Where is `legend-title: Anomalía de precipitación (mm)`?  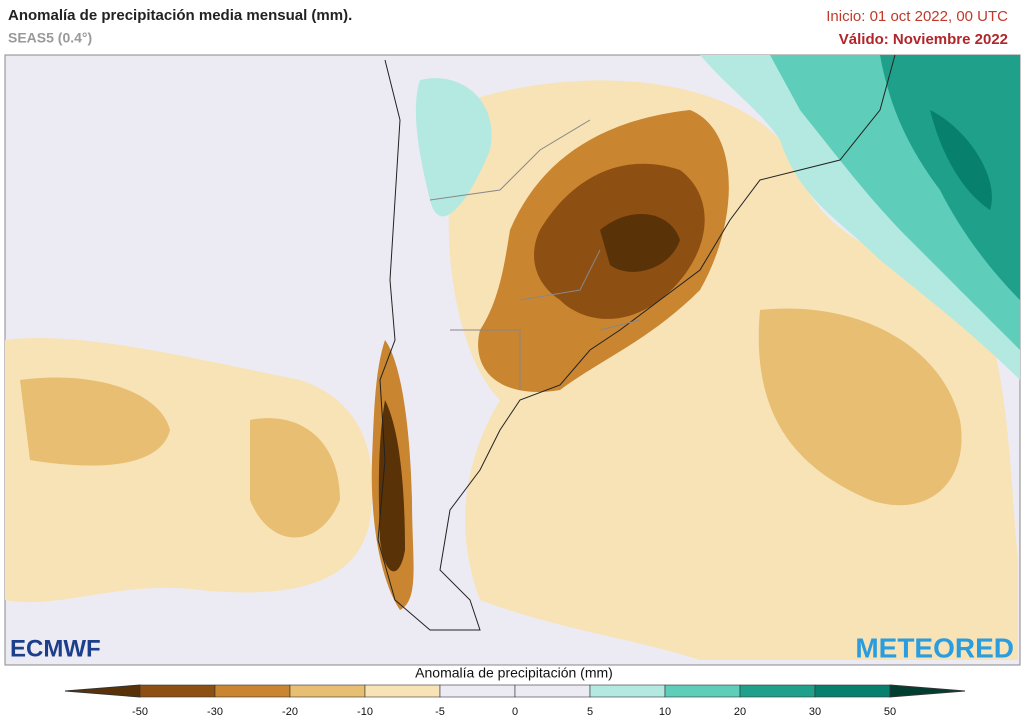 legend-title: Anomalía de precipitación (mm) is located at coordinates (514, 673).